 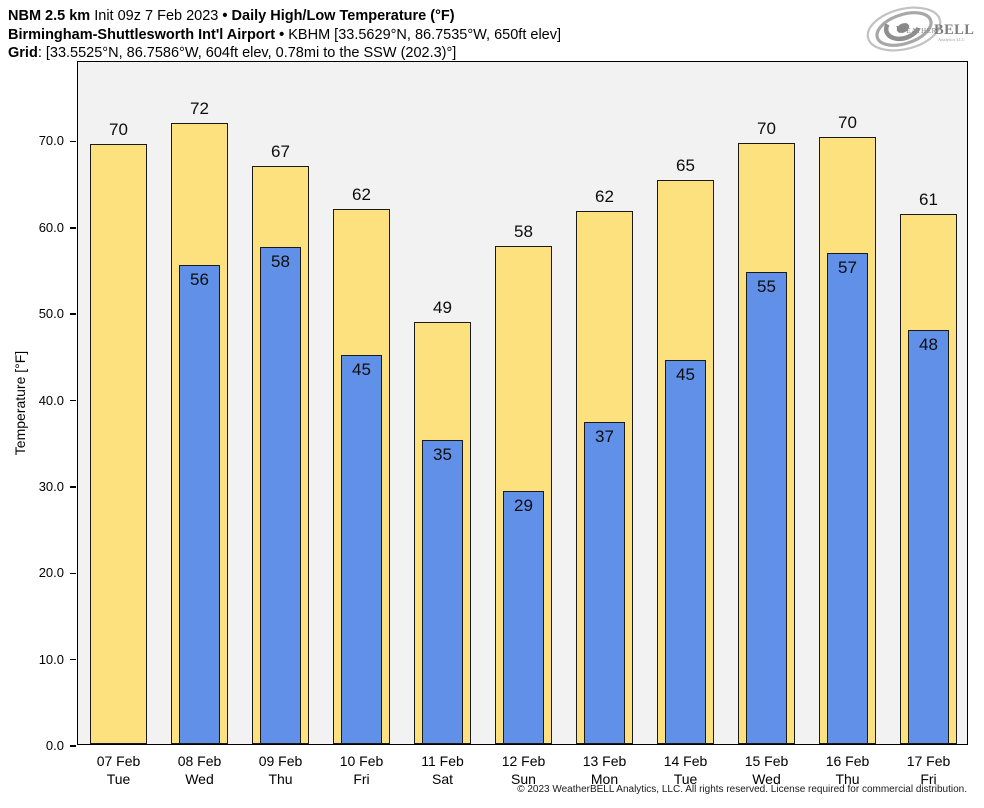 What do you see at coordinates (604, 778) in the screenshot?
I see `x-axis-weekday: Mon` at bounding box center [604, 778].